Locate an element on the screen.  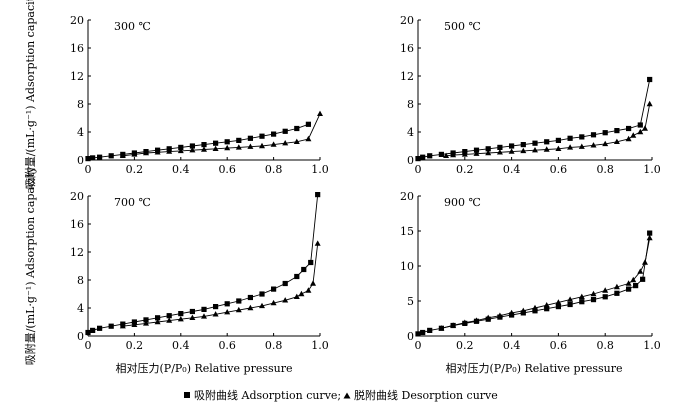
y-axis-label-text-top: 吸附量/(mL·g⁻¹) Adsorption capacity is located at coordinates (30, 94).